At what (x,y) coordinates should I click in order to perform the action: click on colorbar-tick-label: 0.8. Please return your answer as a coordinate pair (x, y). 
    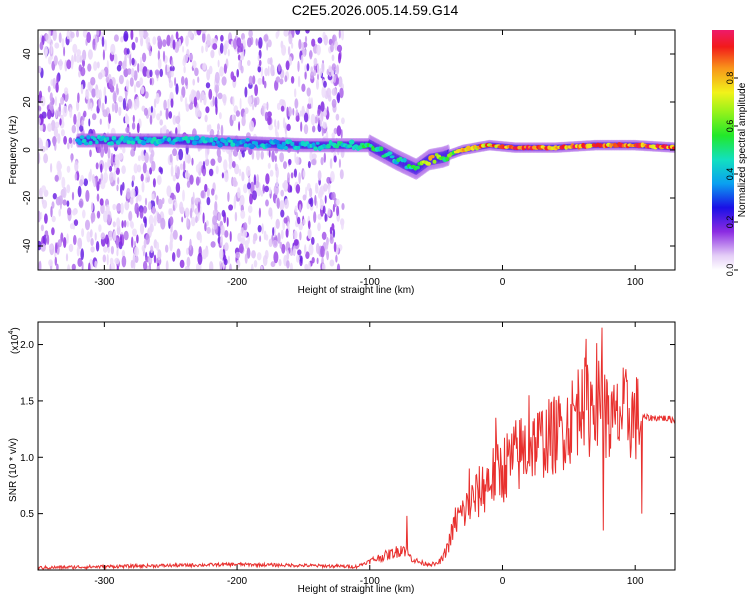
    Looking at the image, I should click on (730, 78).